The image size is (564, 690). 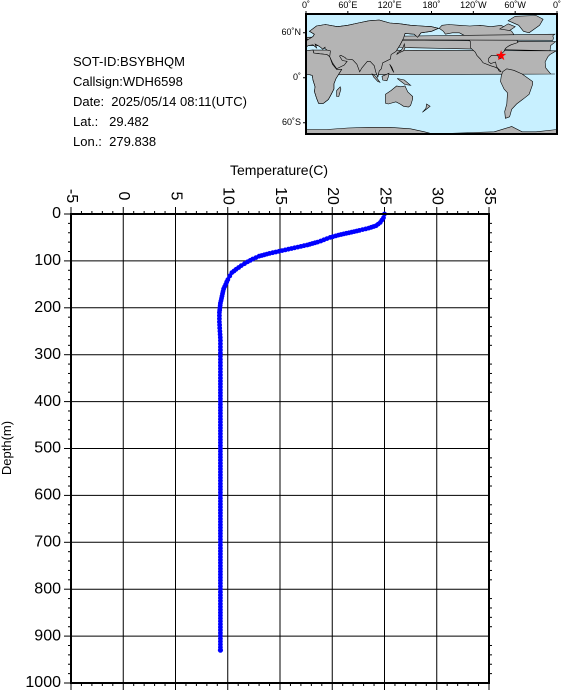 I want to click on land-madagascar, so click(x=339, y=91).